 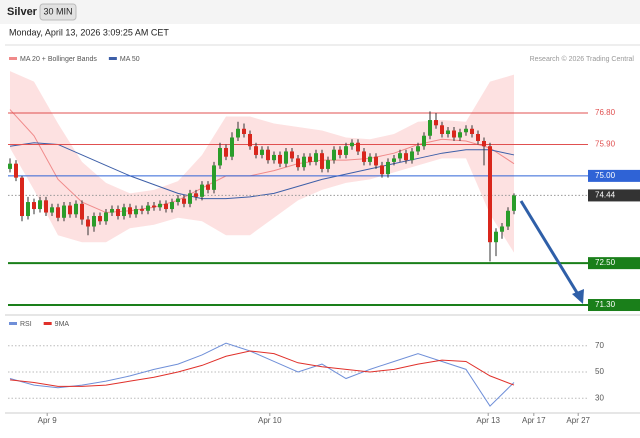 What do you see at coordinates (605, 262) in the screenshot?
I see `level-label: 72.50` at bounding box center [605, 262].